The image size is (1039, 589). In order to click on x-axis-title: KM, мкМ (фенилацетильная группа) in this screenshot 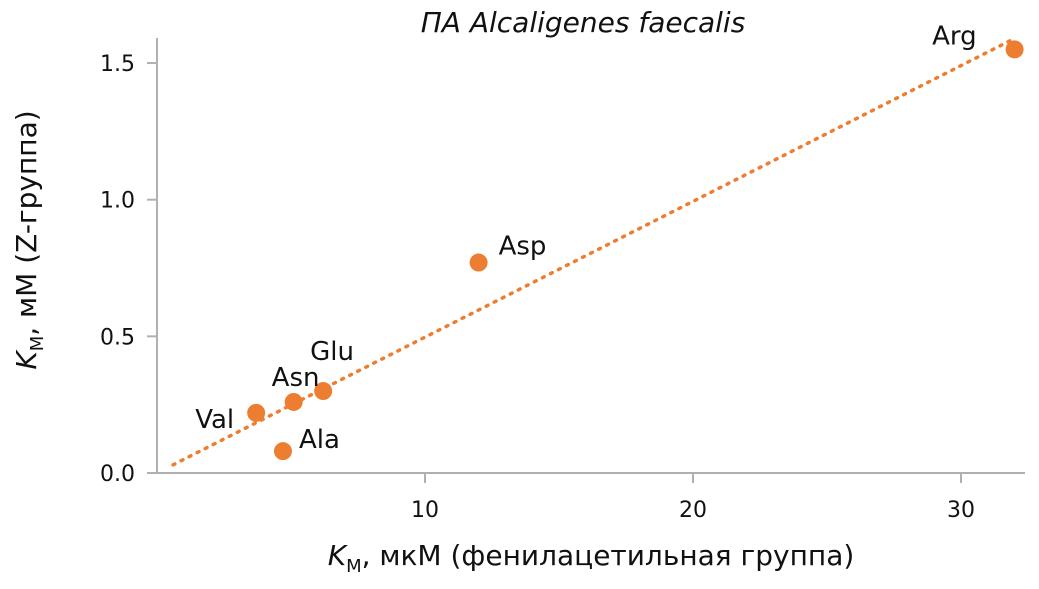, I will do `click(591, 558)`.